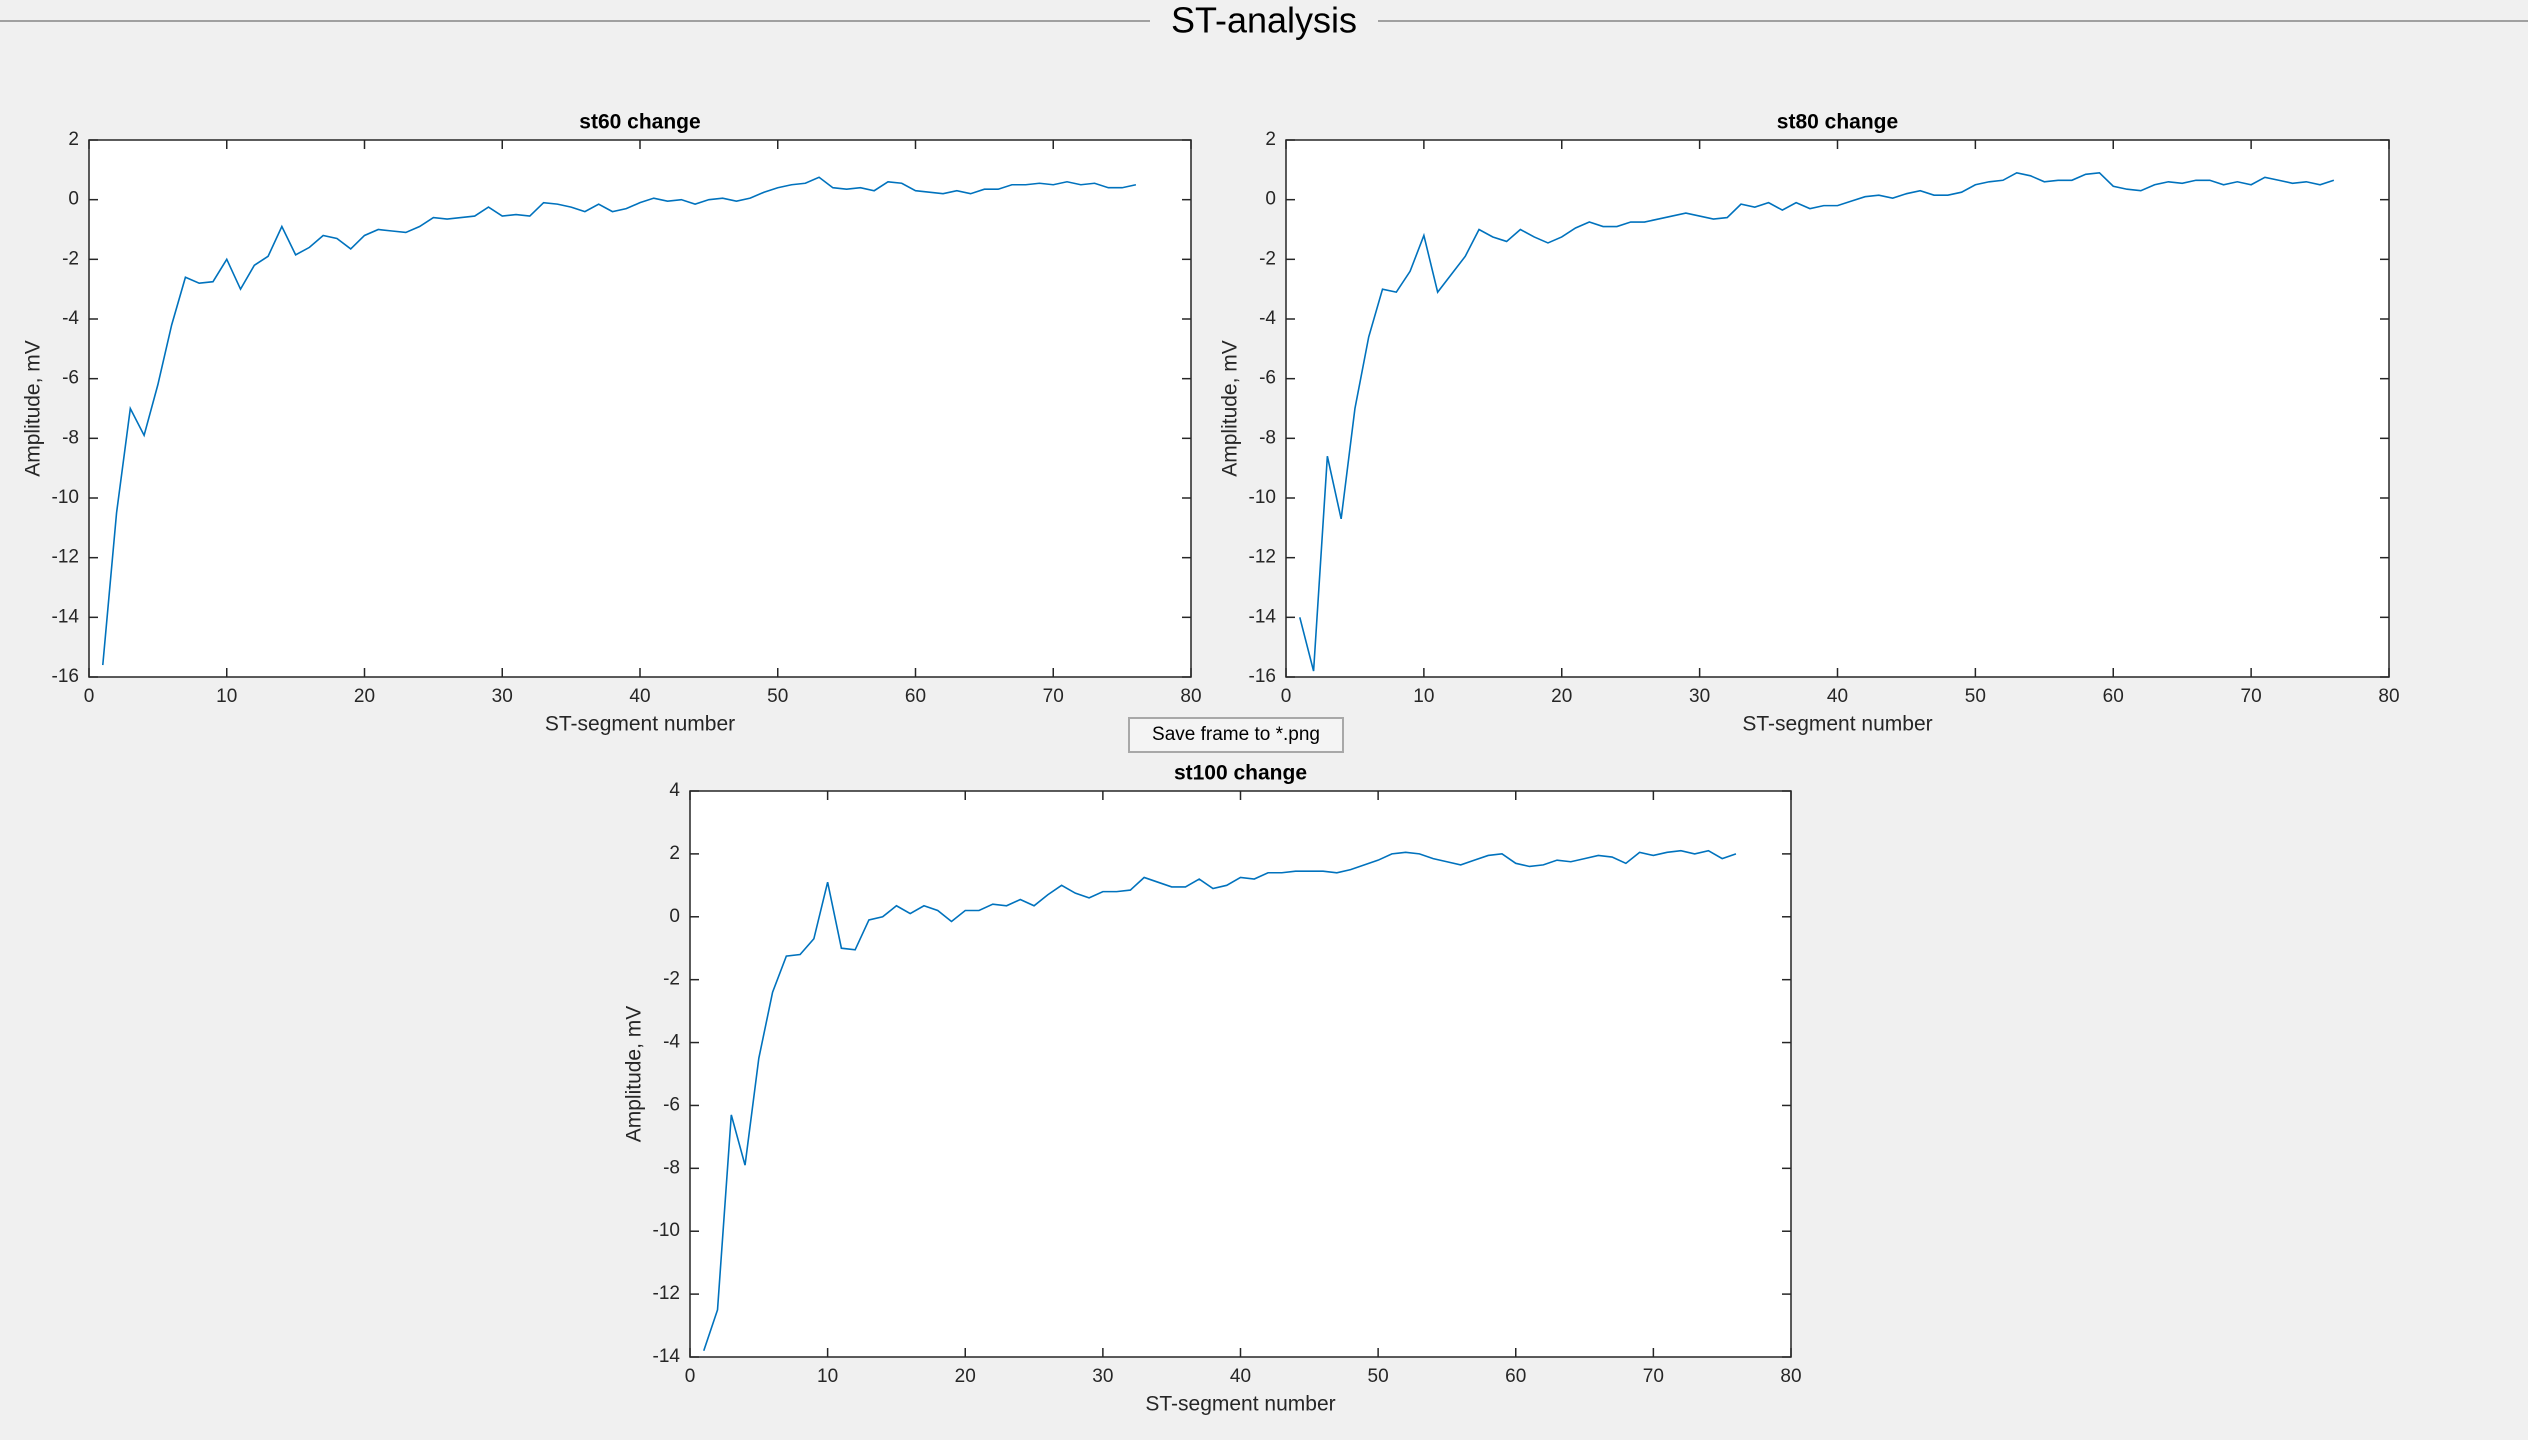  I want to click on save-button: Save frame to *.png, so click(1236, 735).